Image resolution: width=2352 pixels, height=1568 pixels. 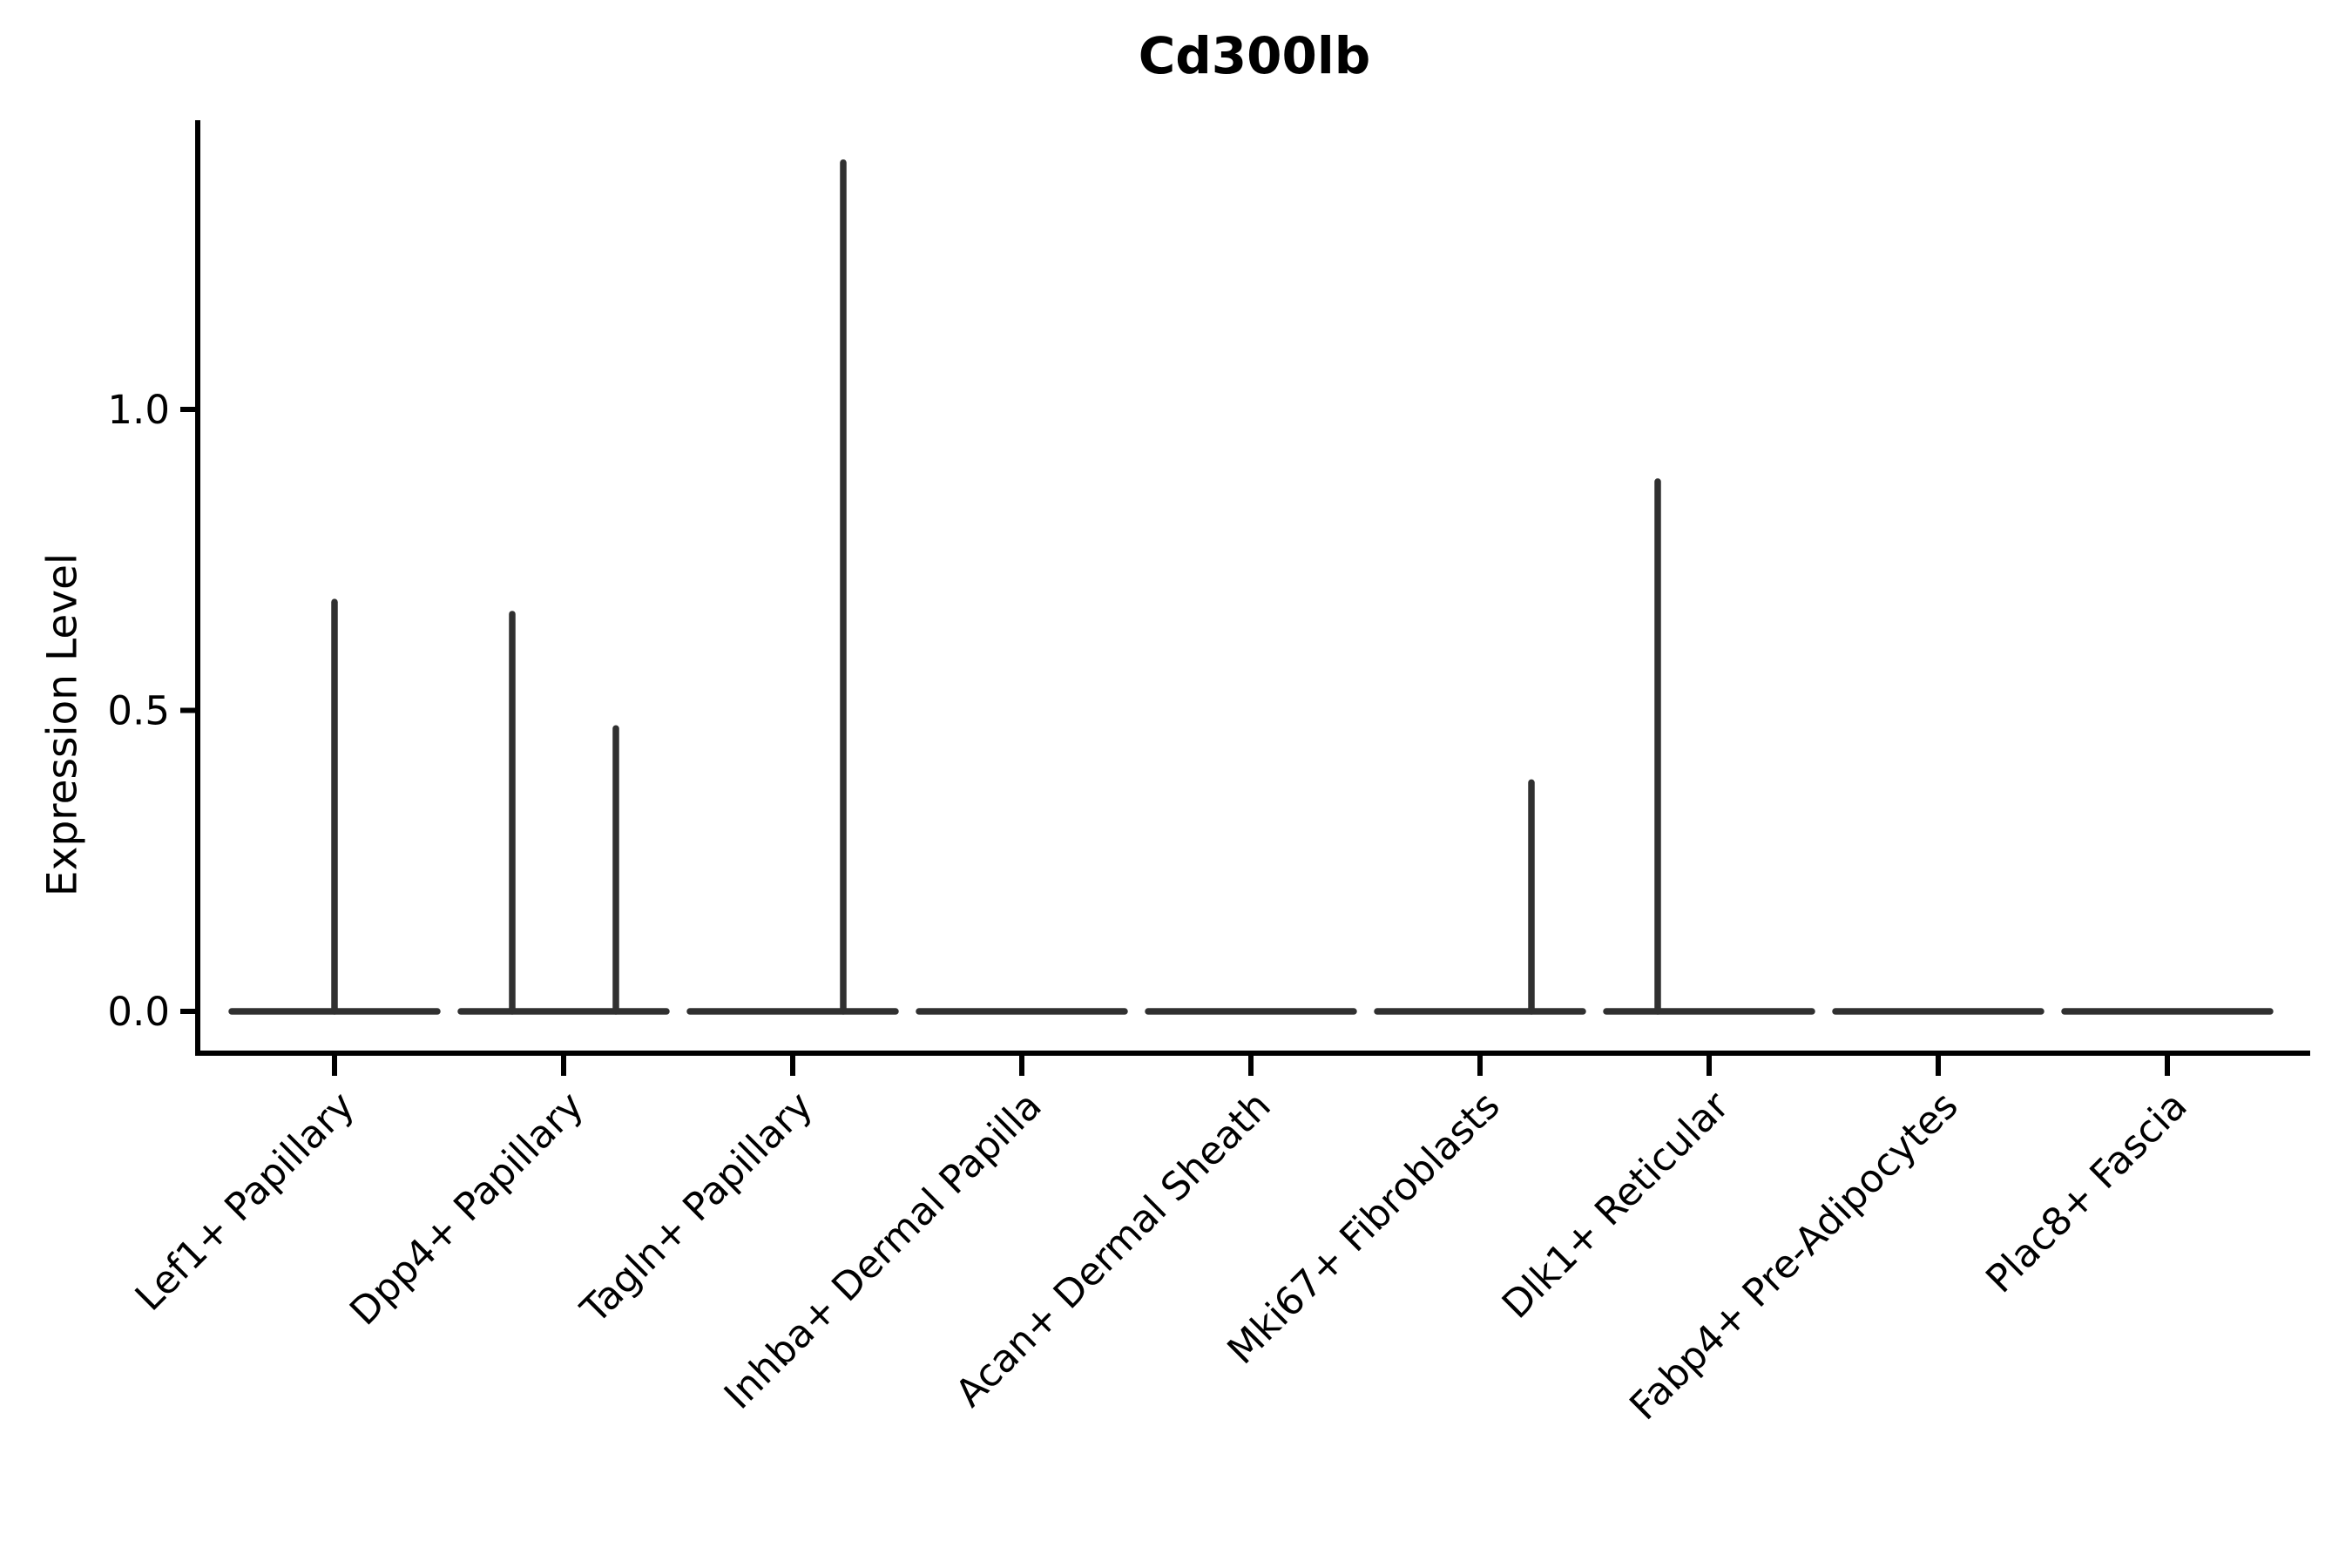 What do you see at coordinates (245, 1202) in the screenshot?
I see `x-tick-label: Lef1+ Papillary` at bounding box center [245, 1202].